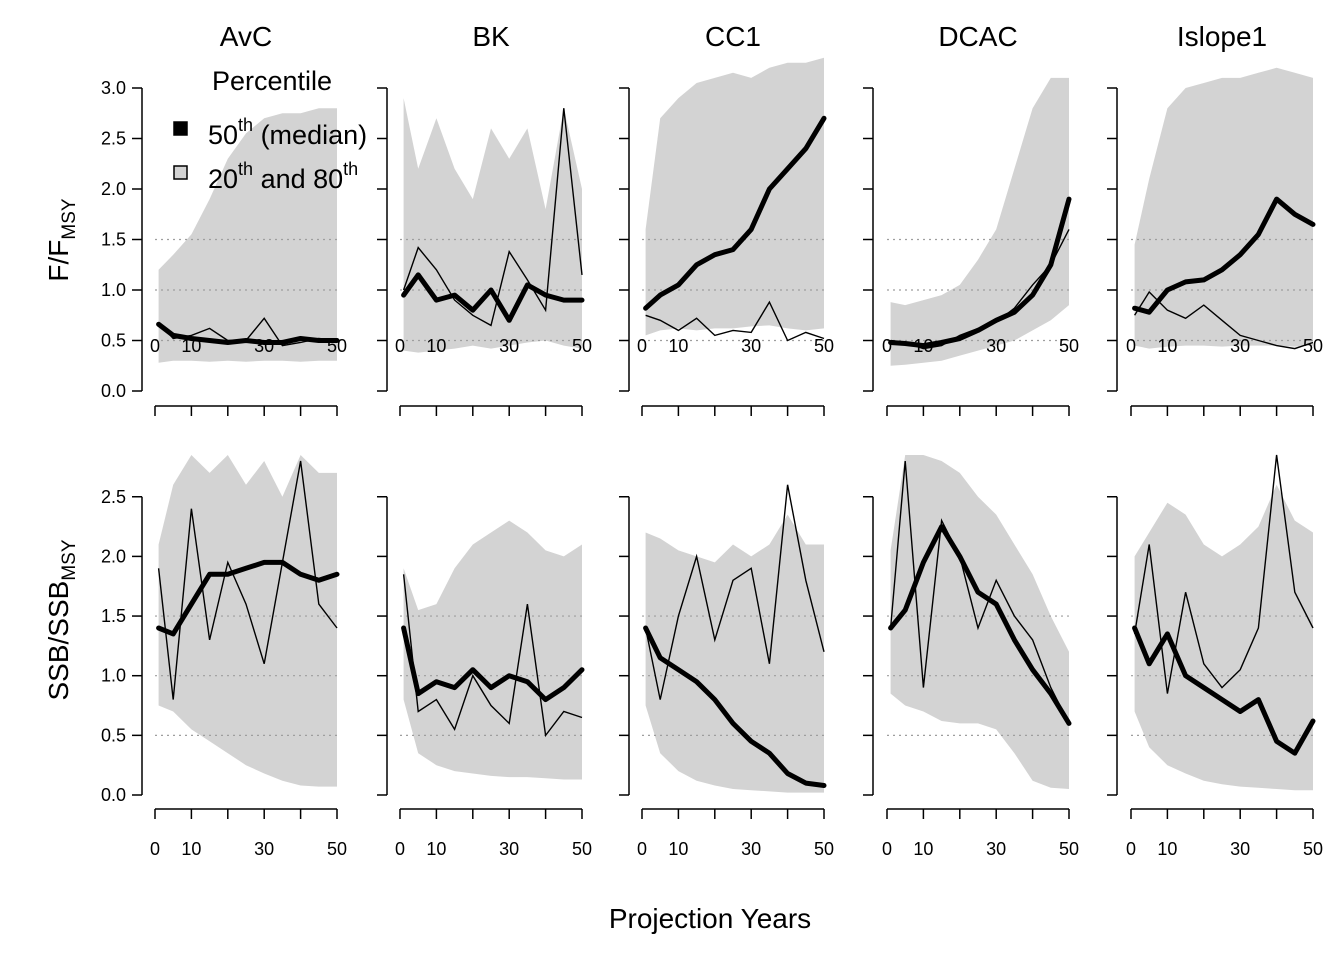  I want to click on x-axis-label: Projection Years, so click(710, 918).